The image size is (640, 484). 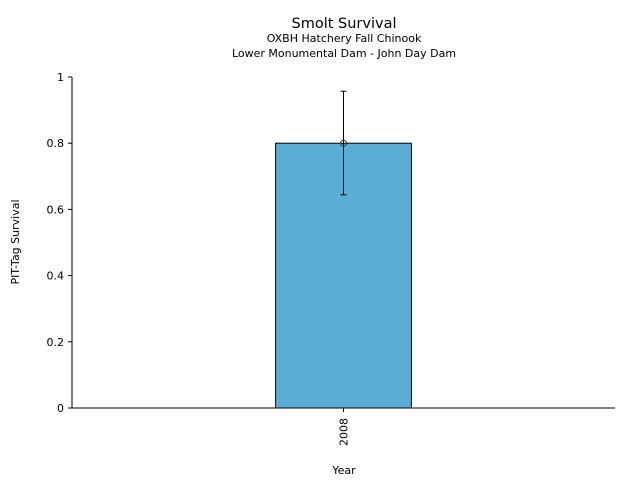 What do you see at coordinates (56, 276) in the screenshot?
I see `y-tick-label: 0.4` at bounding box center [56, 276].